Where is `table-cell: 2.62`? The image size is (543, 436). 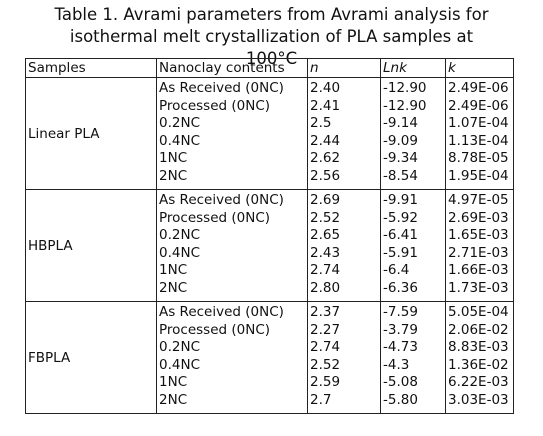
table-cell: 2.62 is located at coordinates (344, 159).